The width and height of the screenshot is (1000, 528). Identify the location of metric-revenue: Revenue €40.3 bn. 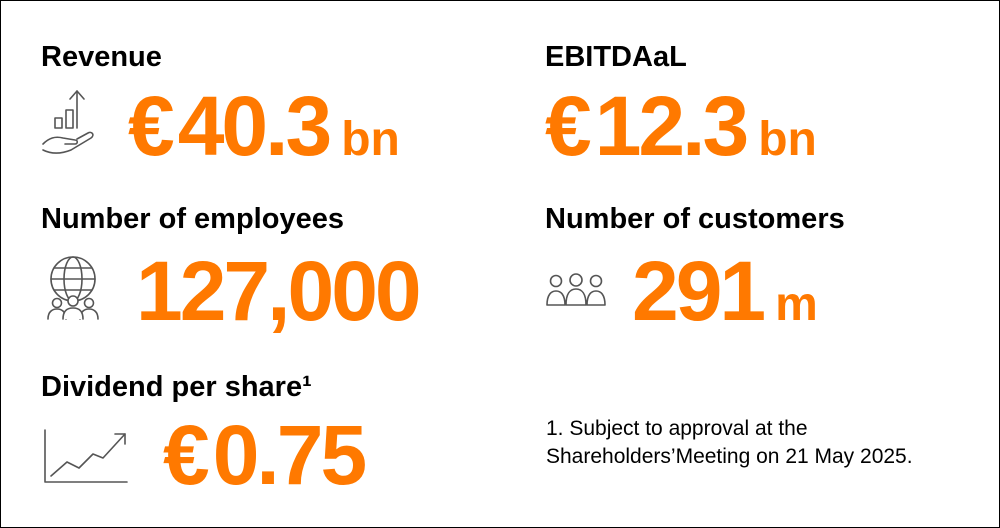
(251, 108).